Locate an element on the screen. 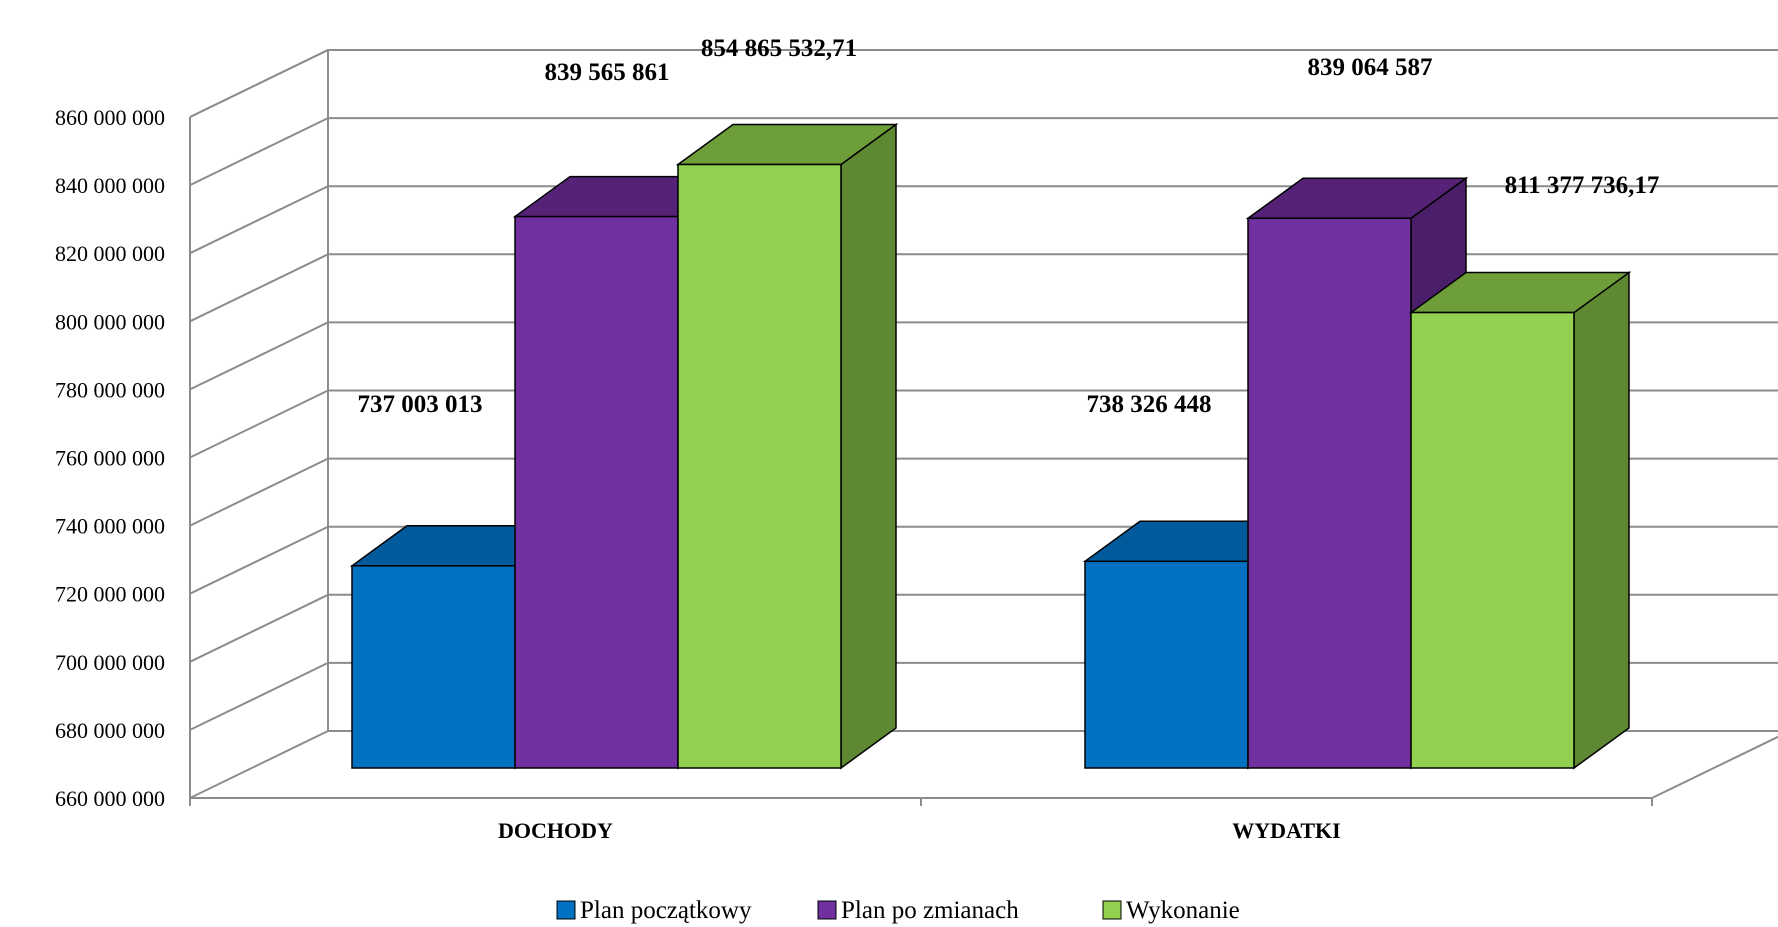  y-tick-label: 740 000 000 is located at coordinates (110, 526).